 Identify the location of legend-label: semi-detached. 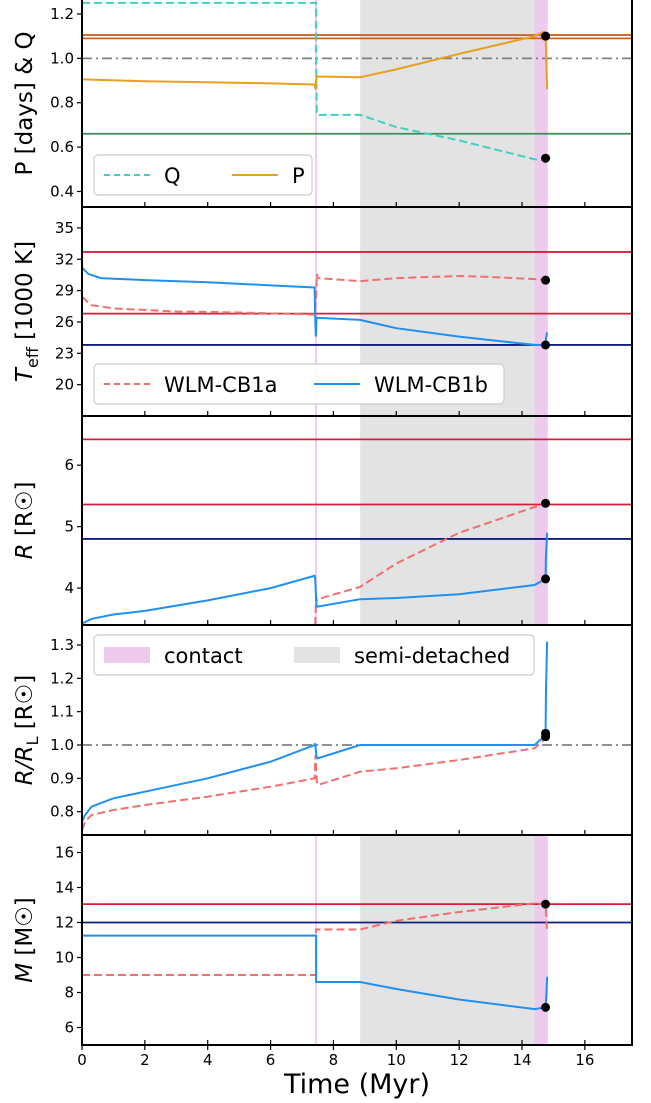
(432, 656).